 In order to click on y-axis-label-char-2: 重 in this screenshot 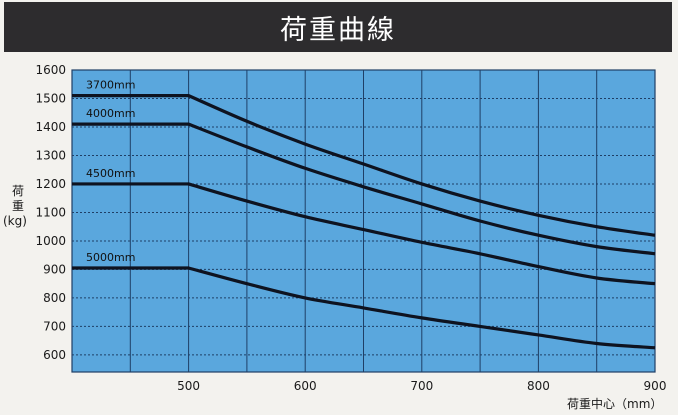, I will do `click(18, 206)`.